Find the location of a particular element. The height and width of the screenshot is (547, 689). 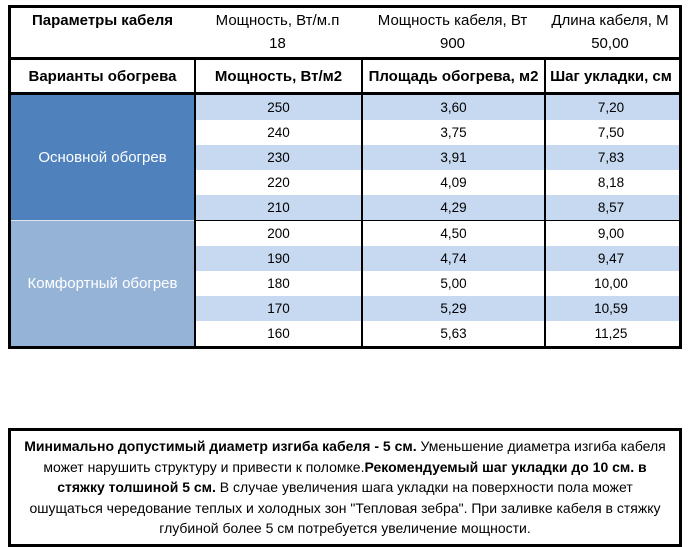

area-cell: 4,09 is located at coordinates (452, 182).